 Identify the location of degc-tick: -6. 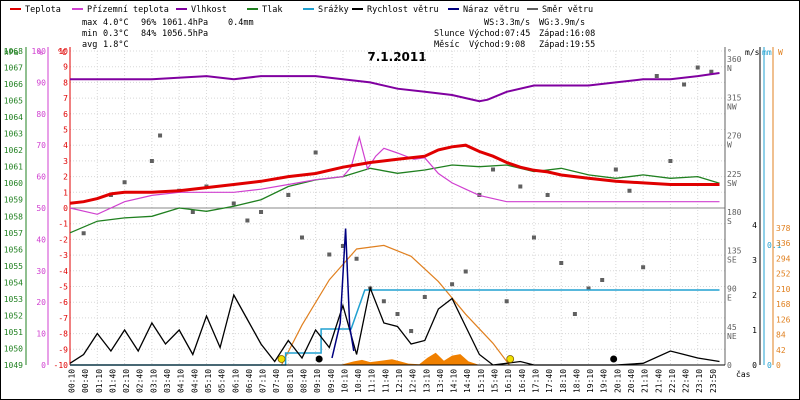
(63, 302).